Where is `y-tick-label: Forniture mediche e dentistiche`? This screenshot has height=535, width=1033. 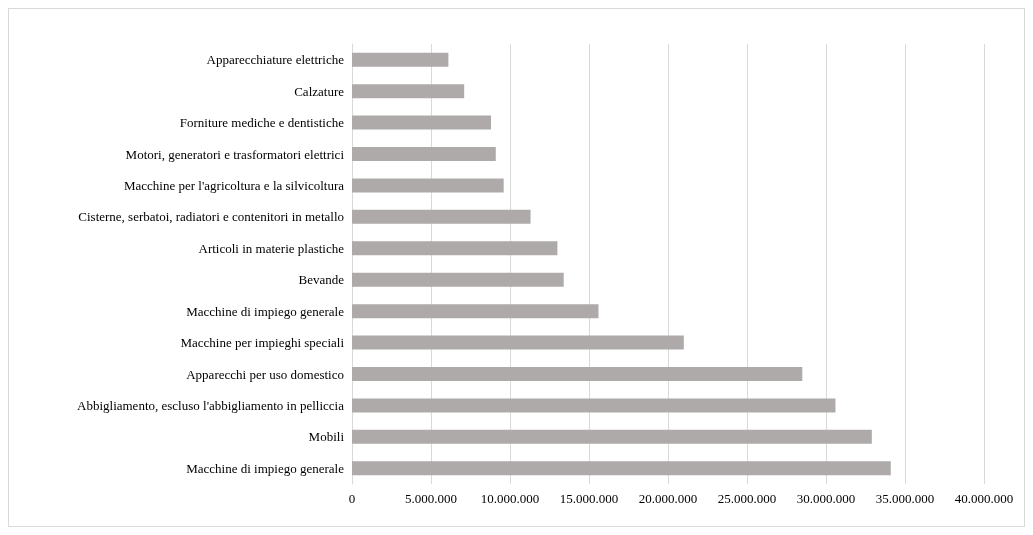 y-tick-label: Forniture mediche e dentistiche is located at coordinates (262, 123).